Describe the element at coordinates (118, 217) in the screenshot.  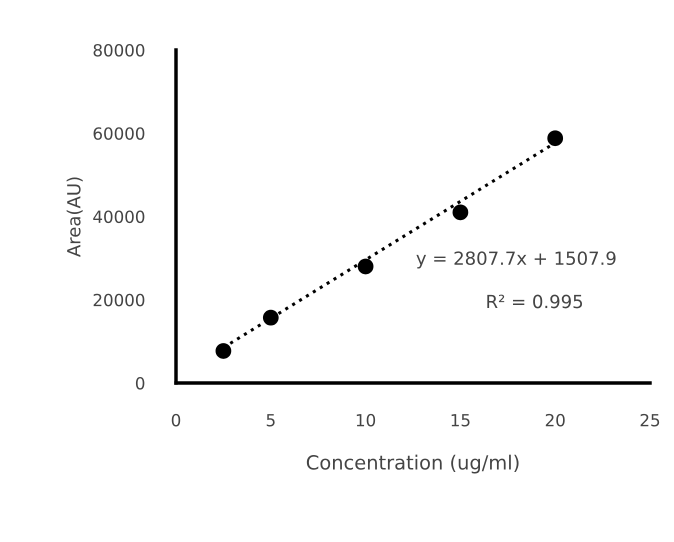
I see `y-tick-label: 40000` at that location.